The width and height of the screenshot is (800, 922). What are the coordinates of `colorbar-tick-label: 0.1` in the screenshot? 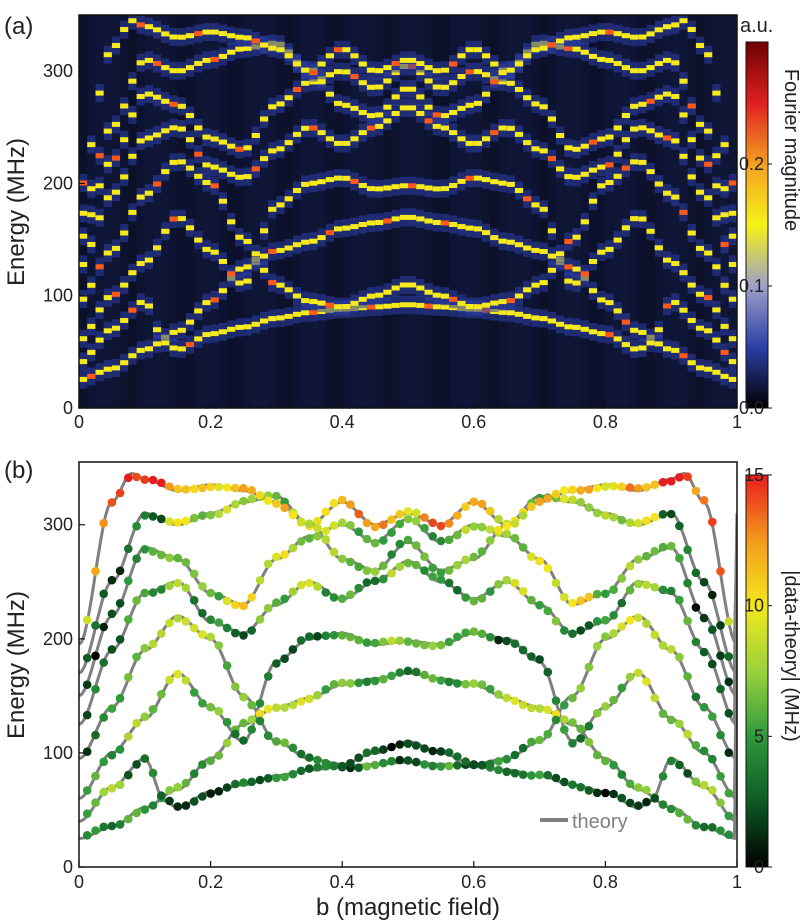 It's located at (751, 286).